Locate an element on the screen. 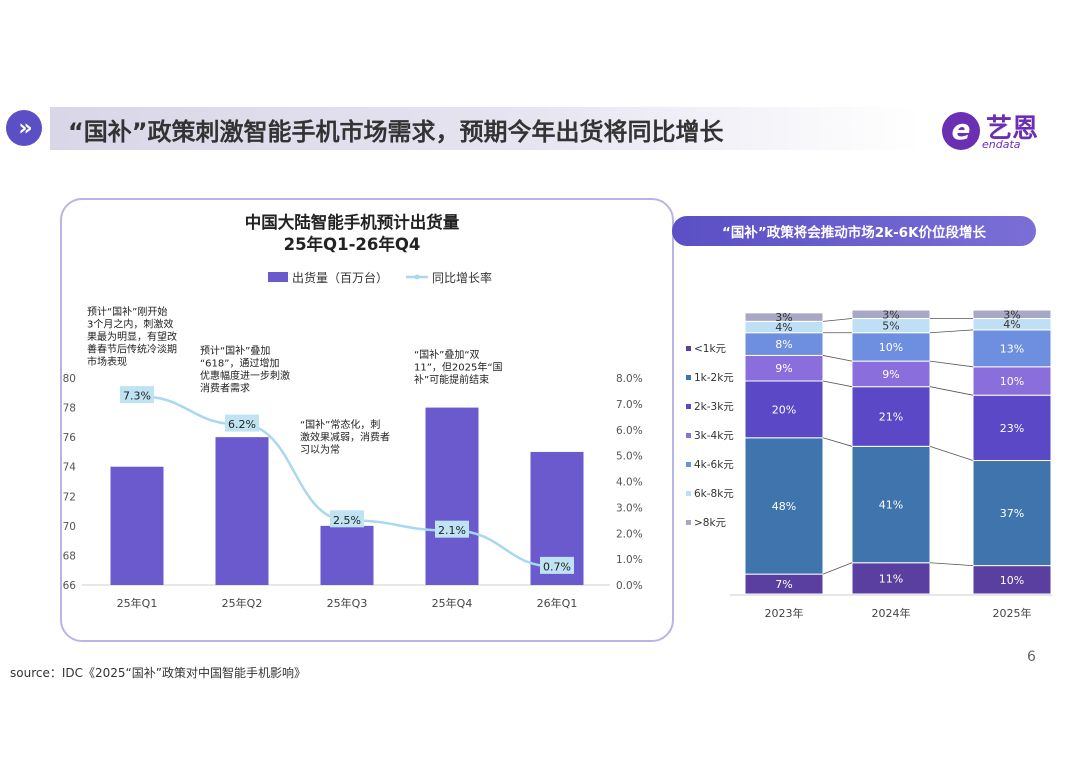  x-tick-label: 25年Q4 is located at coordinates (452, 603).